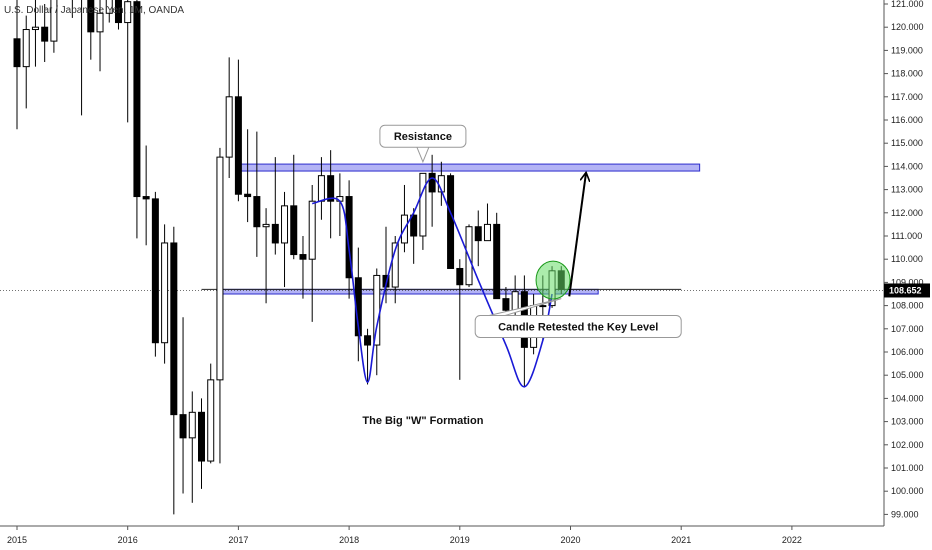 The width and height of the screenshot is (932, 550). What do you see at coordinates (577, 235) in the screenshot?
I see `projection-arrow` at bounding box center [577, 235].